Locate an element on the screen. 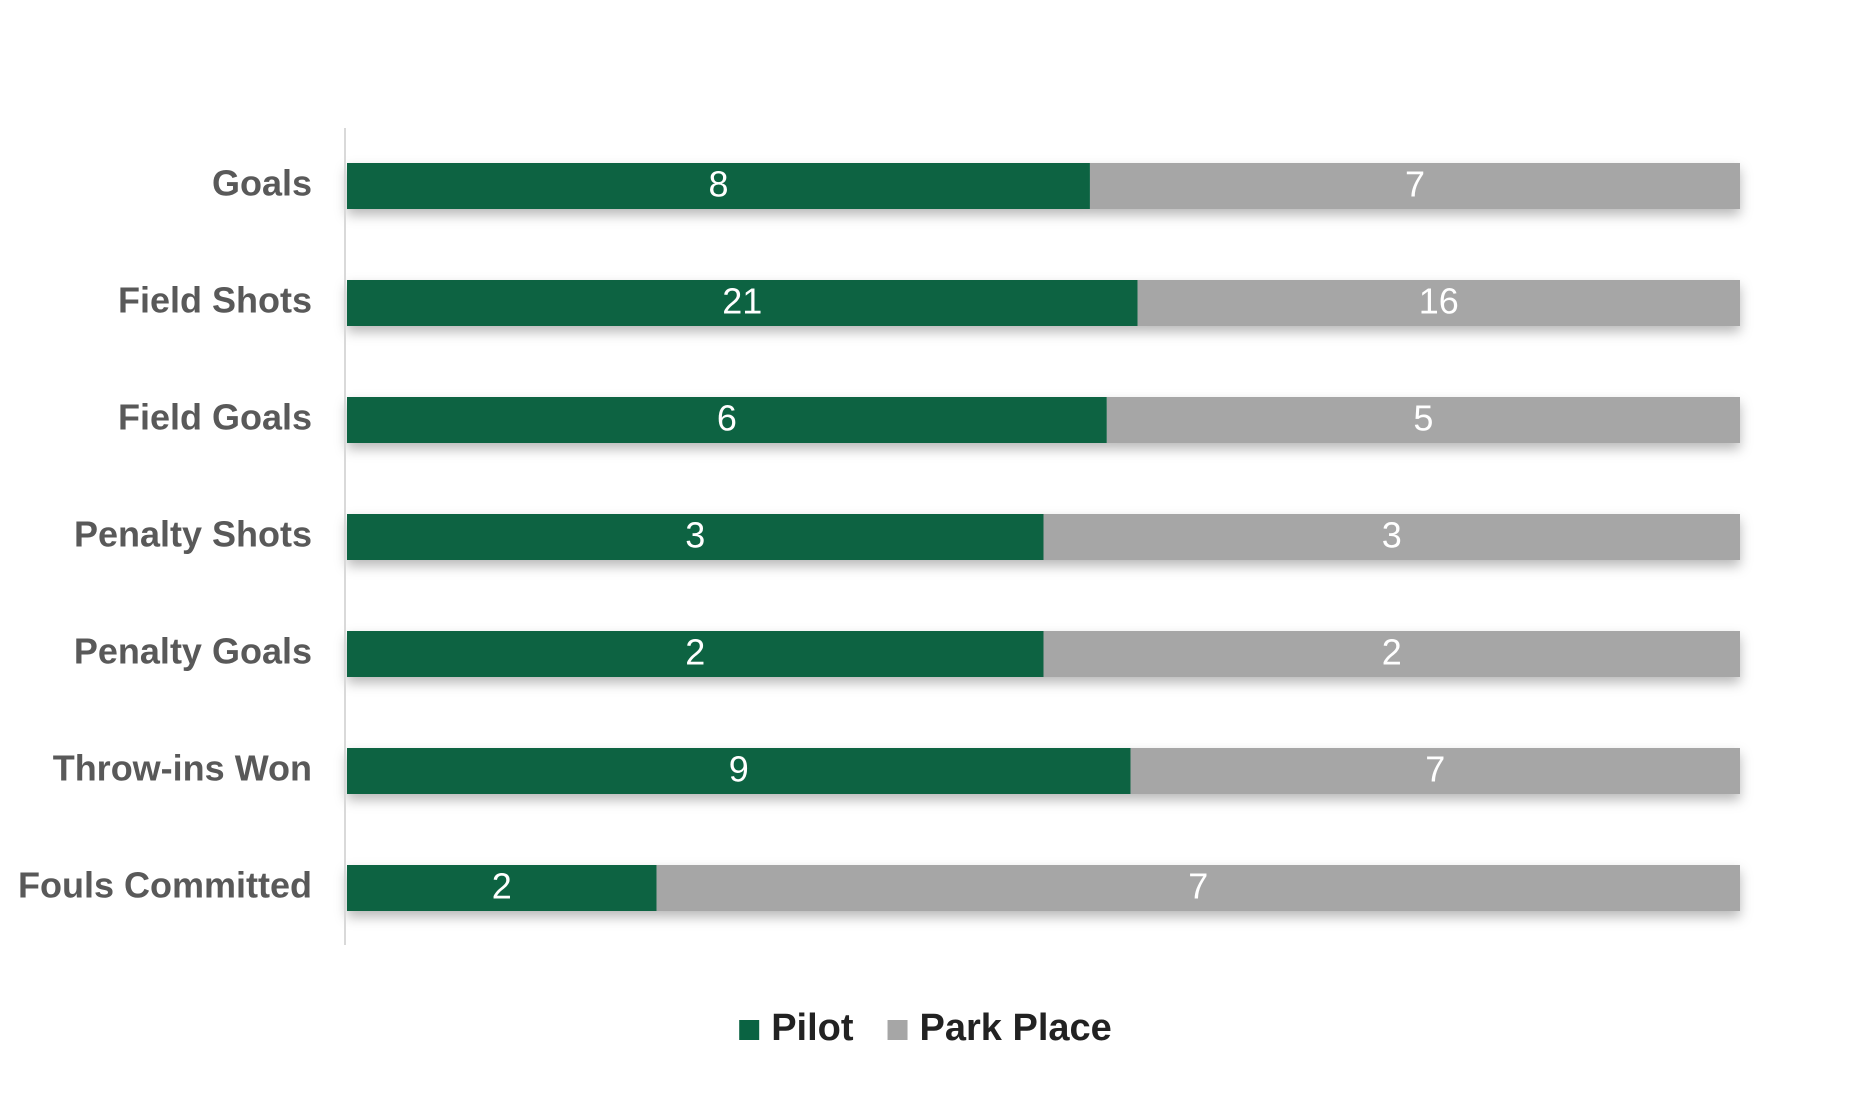 This screenshot has height=1100, width=1851. bar-park-place-field-goals is located at coordinates (1423, 420).